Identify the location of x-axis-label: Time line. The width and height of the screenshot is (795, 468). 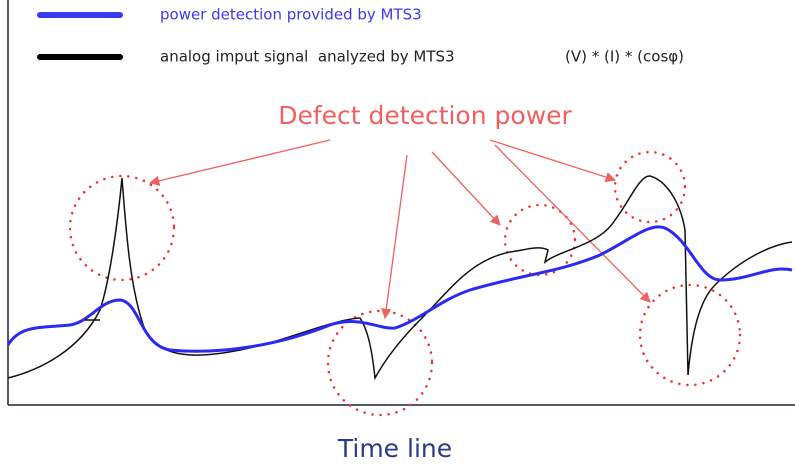
(394, 448).